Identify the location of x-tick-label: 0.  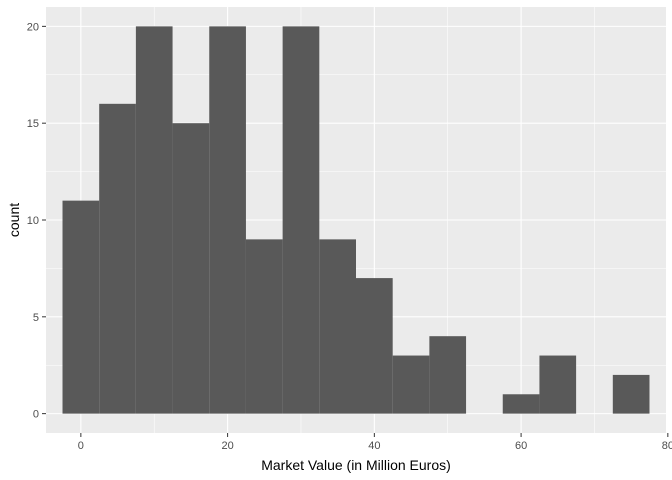
(81, 446).